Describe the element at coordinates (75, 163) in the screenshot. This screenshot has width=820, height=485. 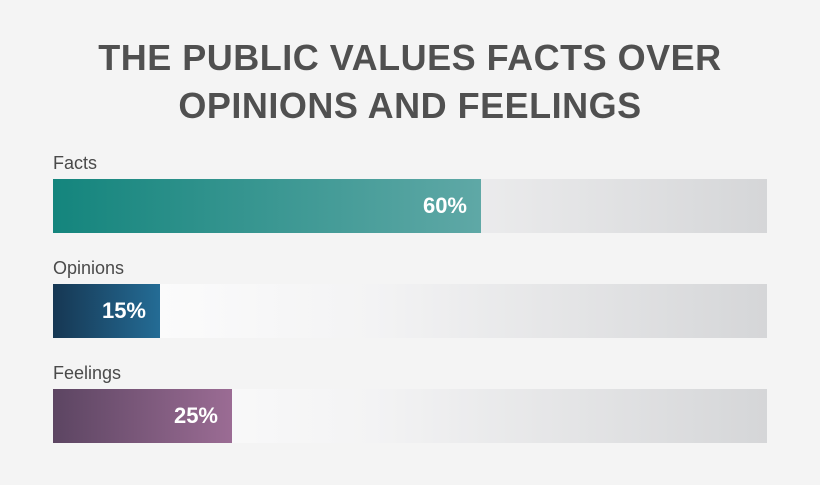
I see `category-label: Facts` at that location.